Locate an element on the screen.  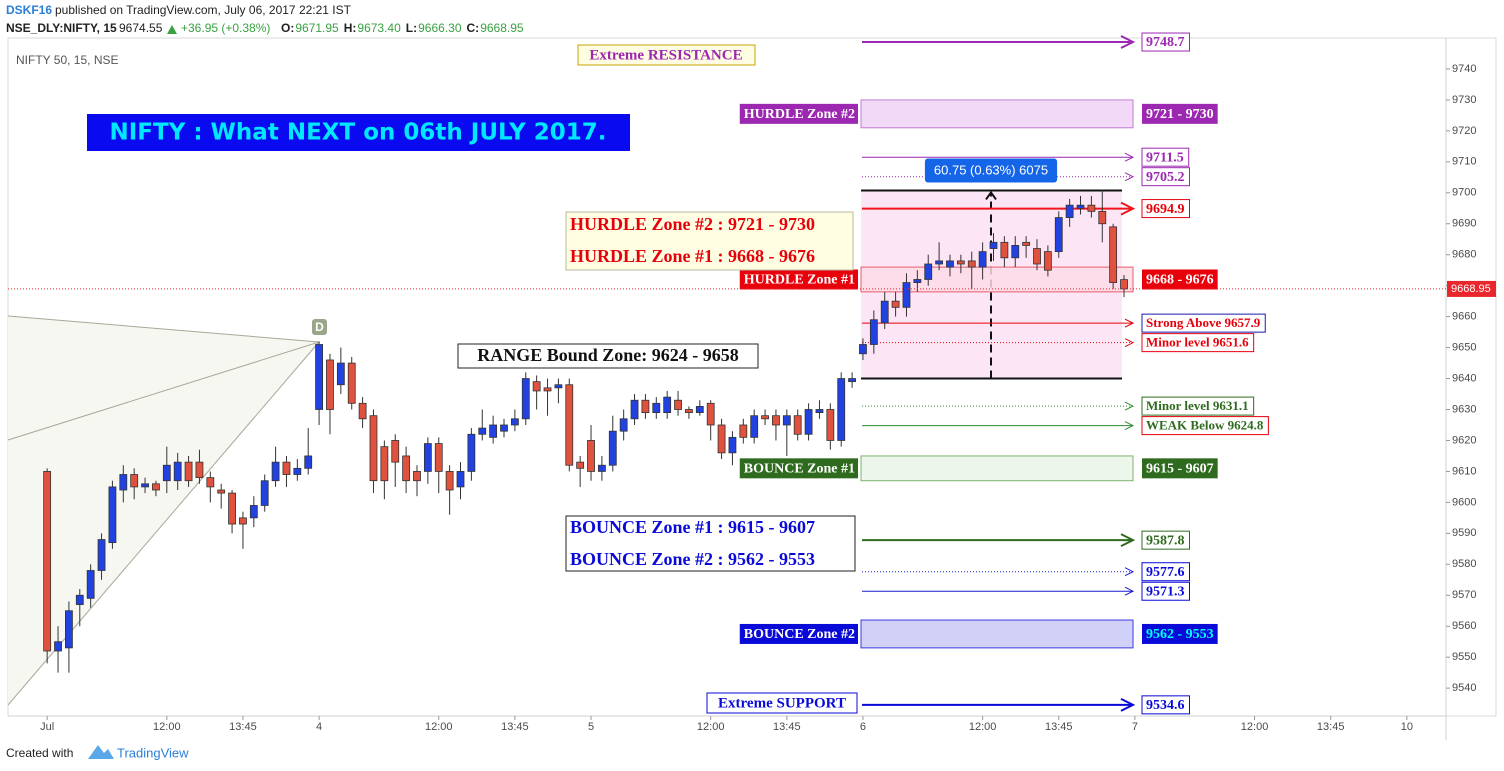
zone-name: BOUNCE Zone #2 is located at coordinates (799, 634).